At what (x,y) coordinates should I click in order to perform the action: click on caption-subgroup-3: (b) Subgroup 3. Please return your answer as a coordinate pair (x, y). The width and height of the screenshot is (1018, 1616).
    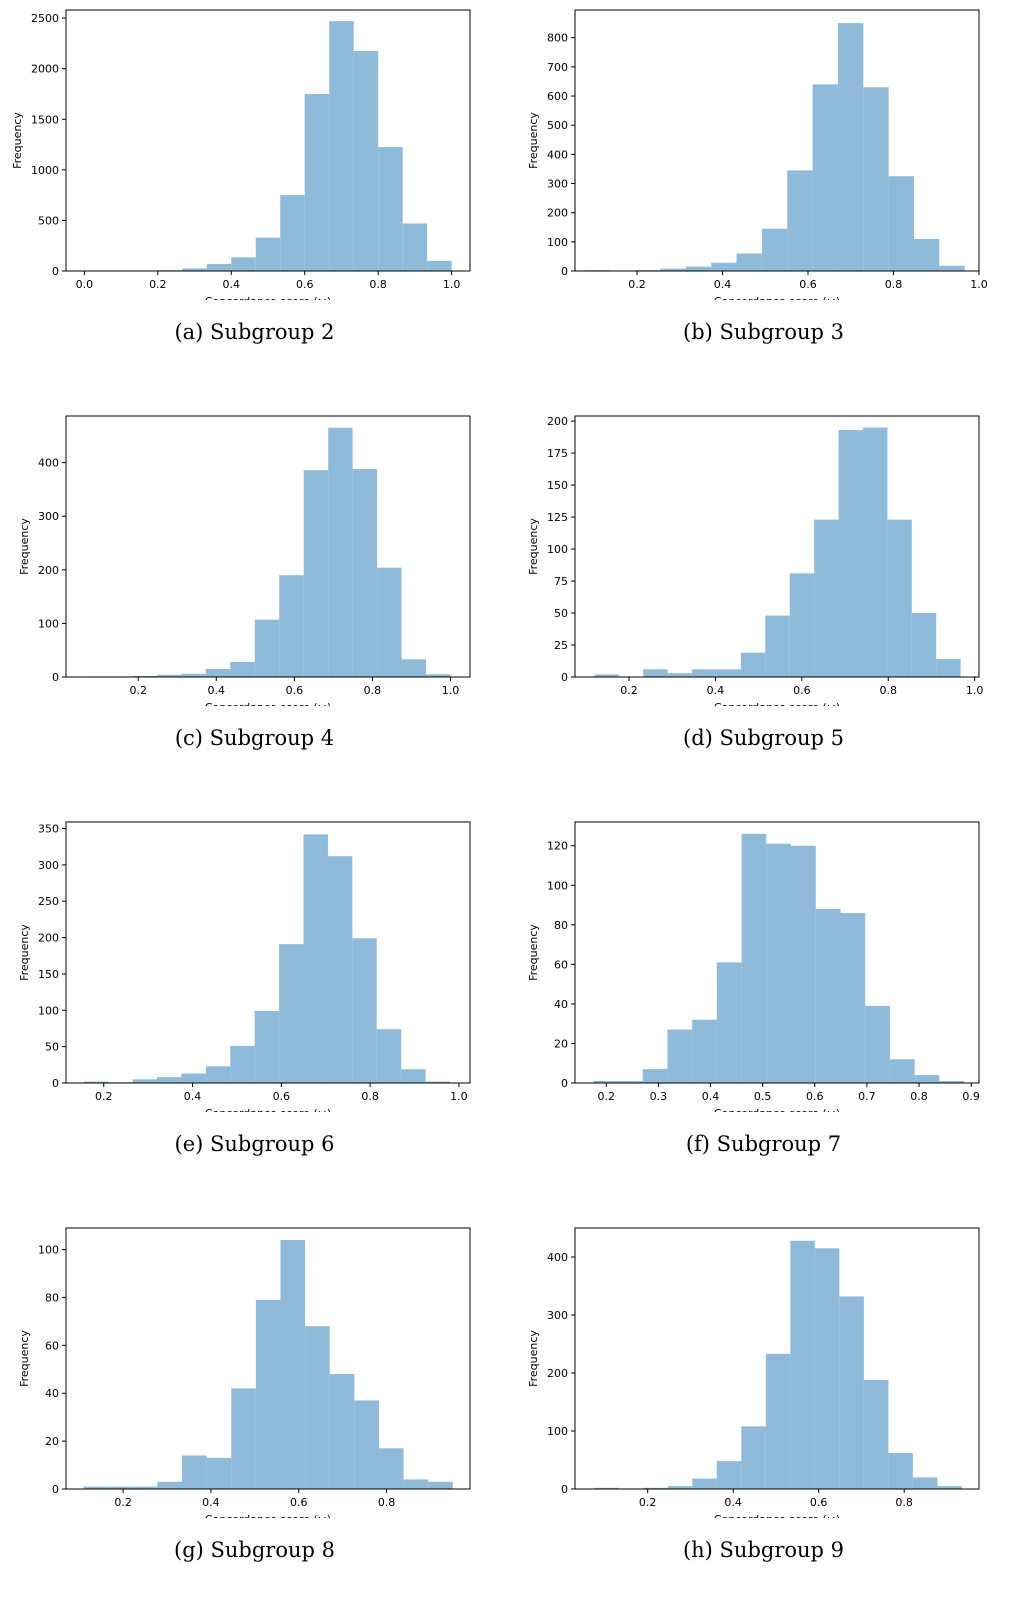
    Looking at the image, I should click on (763, 332).